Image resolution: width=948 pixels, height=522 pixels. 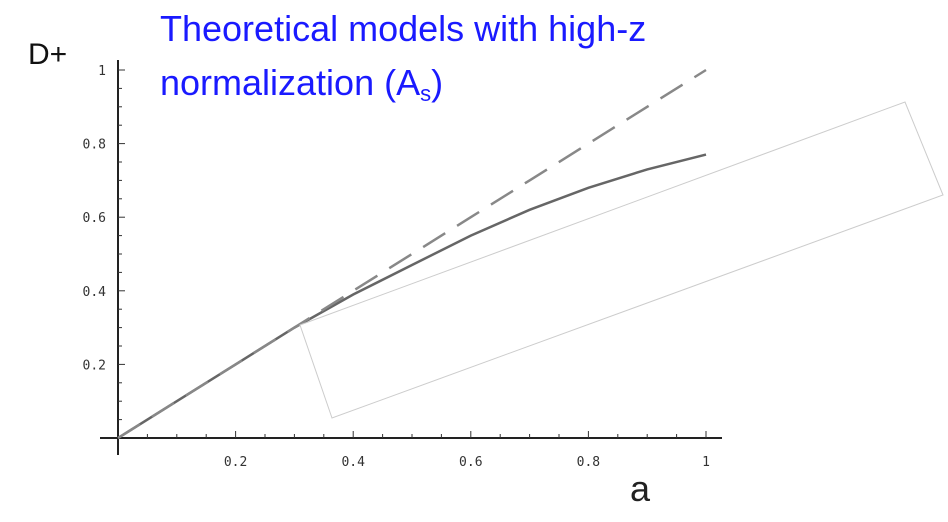 What do you see at coordinates (403, 28) in the screenshot?
I see `chart-title-line-1: Theoretical models with high-z` at bounding box center [403, 28].